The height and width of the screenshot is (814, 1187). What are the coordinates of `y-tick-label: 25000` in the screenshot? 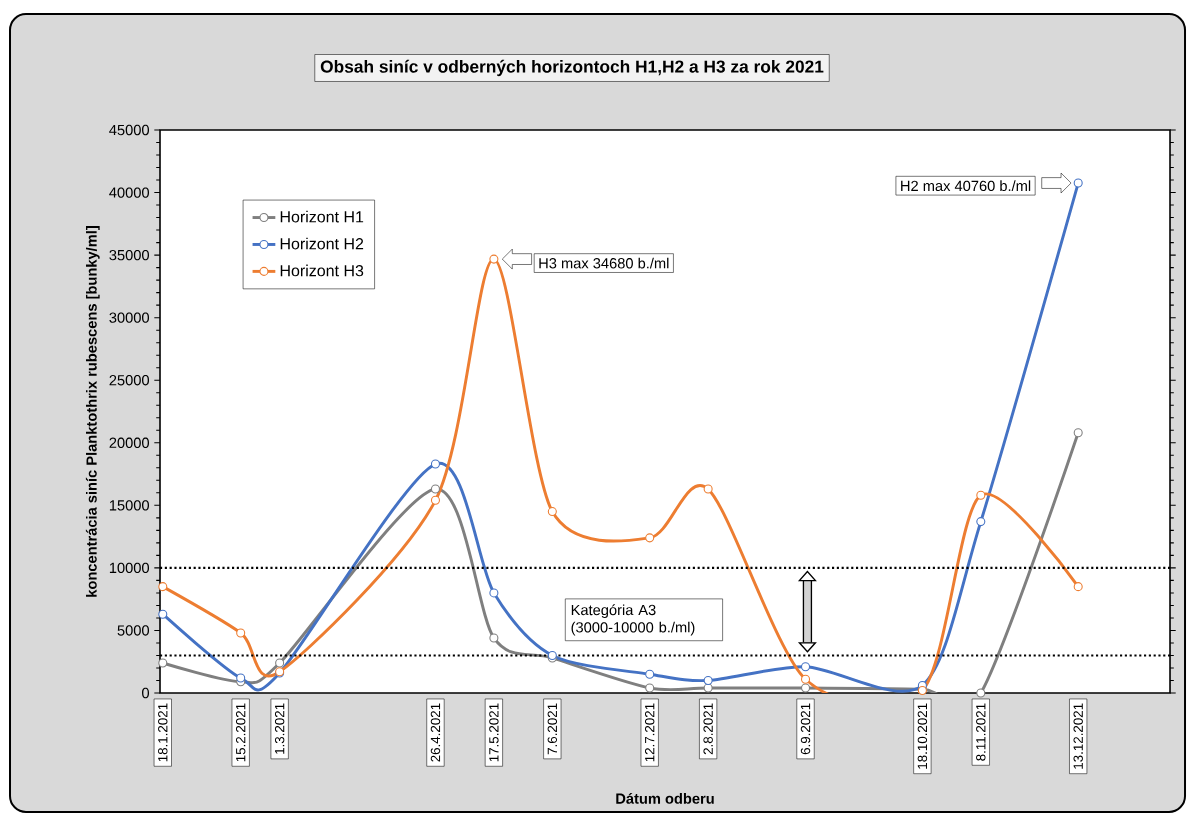 It's located at (129, 380).